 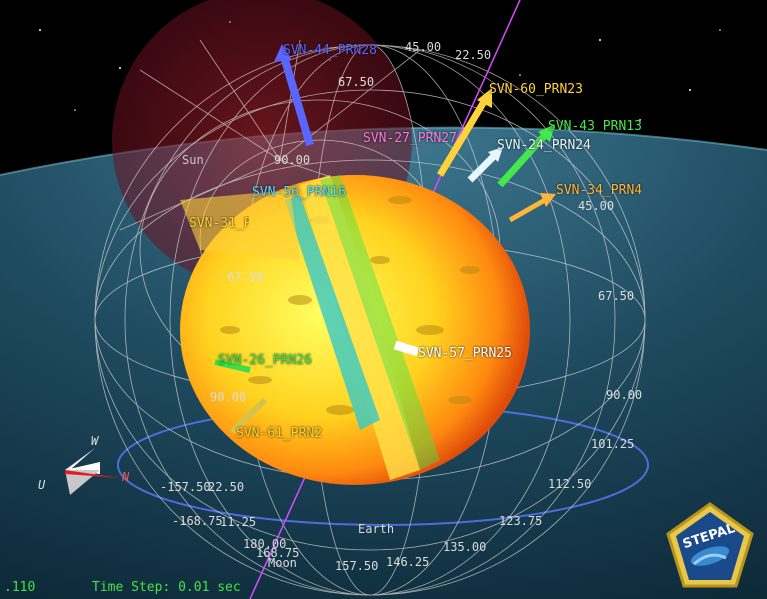 I want to click on sun-label: Sun, so click(x=193, y=160).